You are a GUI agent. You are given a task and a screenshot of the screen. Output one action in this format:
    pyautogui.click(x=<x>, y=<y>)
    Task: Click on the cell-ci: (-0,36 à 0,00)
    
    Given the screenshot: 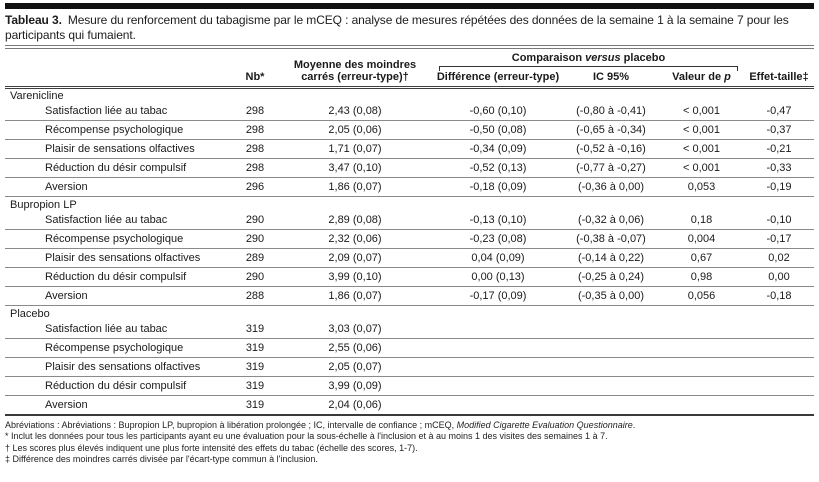 What is the action you would take?
    pyautogui.click(x=611, y=187)
    